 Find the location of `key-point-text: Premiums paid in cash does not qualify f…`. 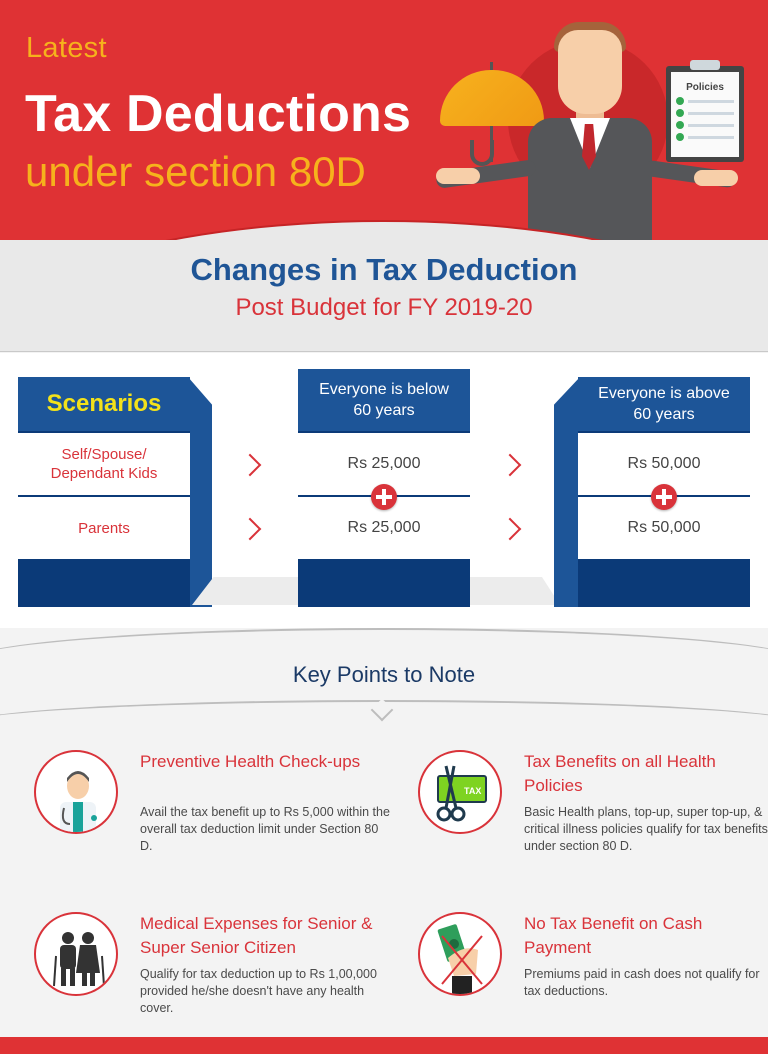

key-point-text: Premiums paid in cash does not qualify f… is located at coordinates (642, 982).